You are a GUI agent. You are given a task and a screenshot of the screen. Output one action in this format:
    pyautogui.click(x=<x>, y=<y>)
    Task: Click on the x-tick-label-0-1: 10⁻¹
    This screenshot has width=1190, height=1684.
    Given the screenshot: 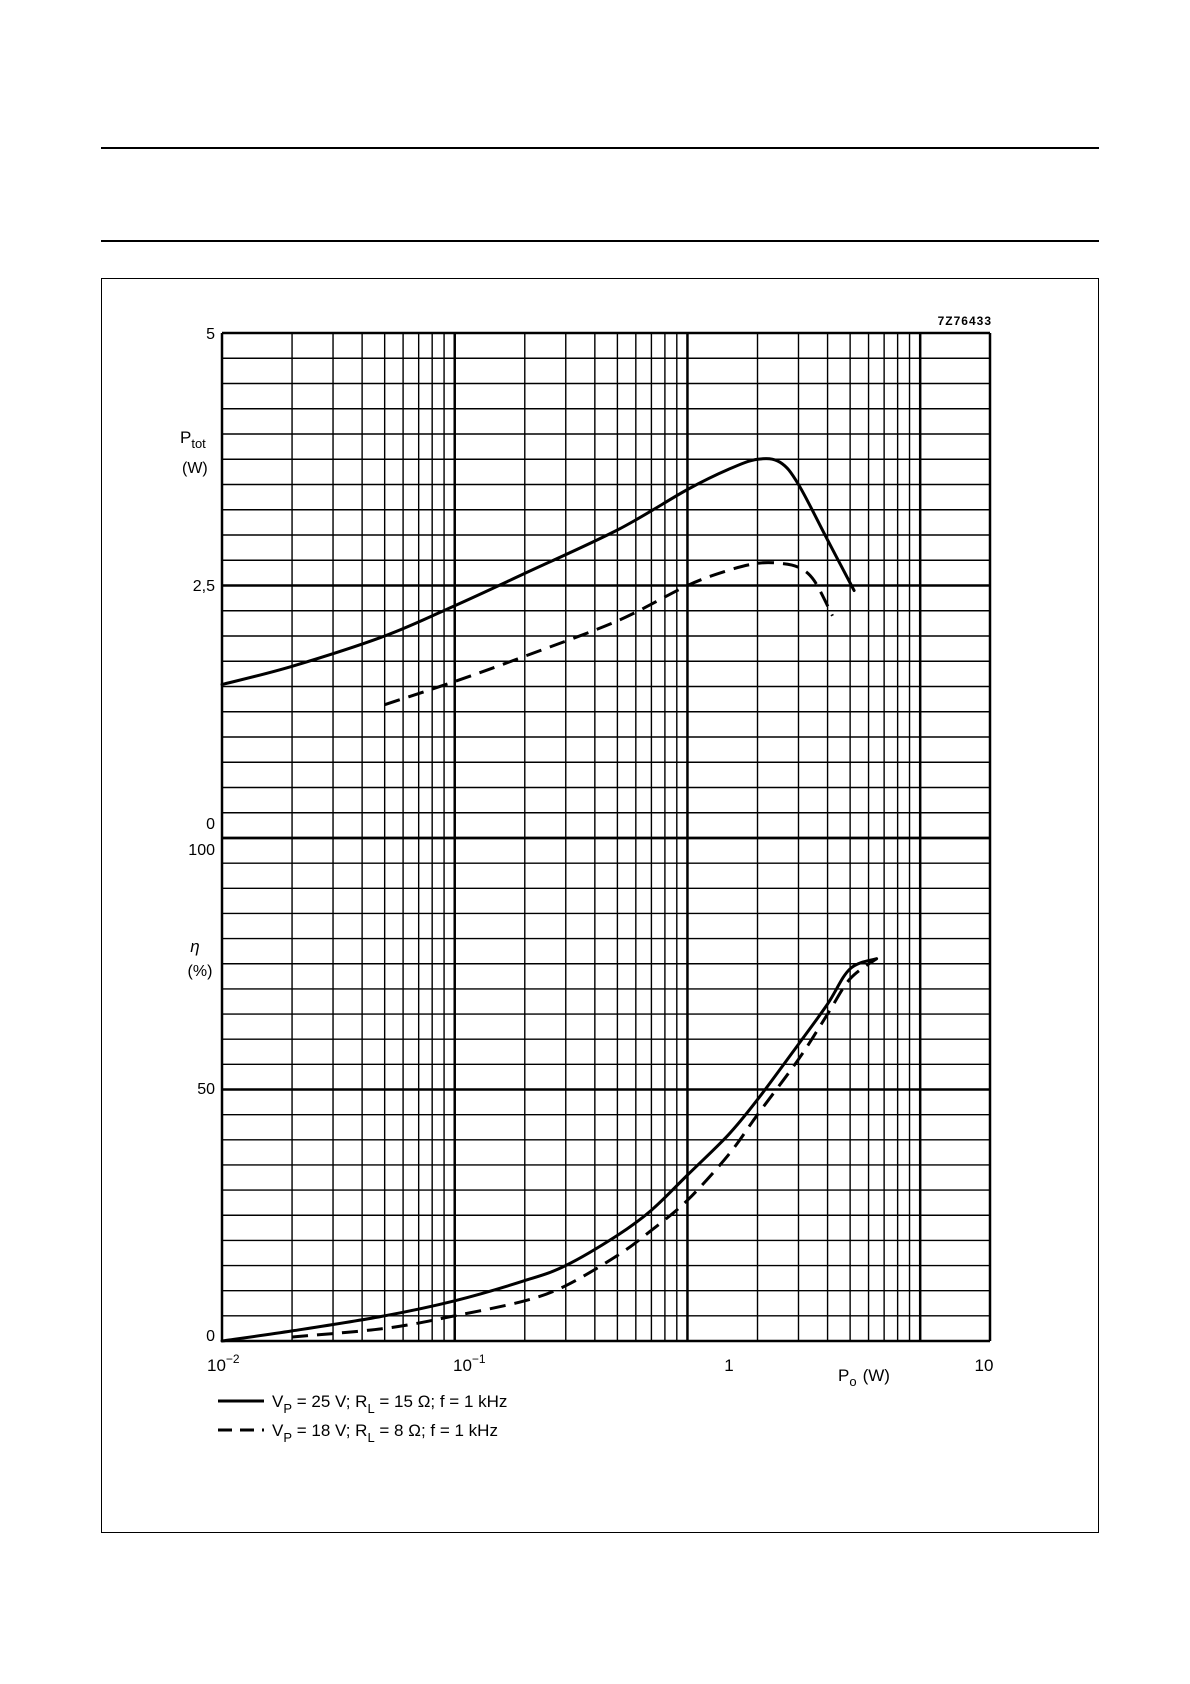 What is the action you would take?
    pyautogui.click(x=469, y=1363)
    